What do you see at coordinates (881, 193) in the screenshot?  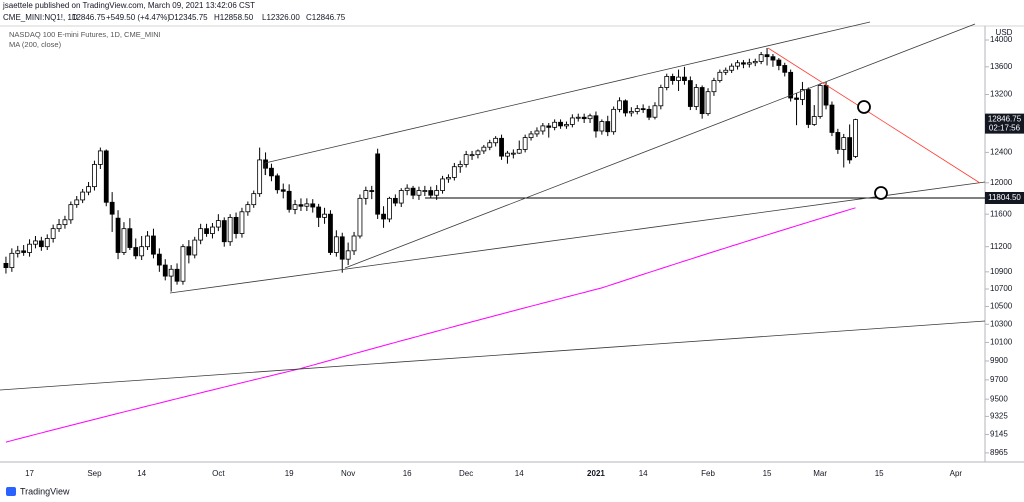 I see `marker-circle` at bounding box center [881, 193].